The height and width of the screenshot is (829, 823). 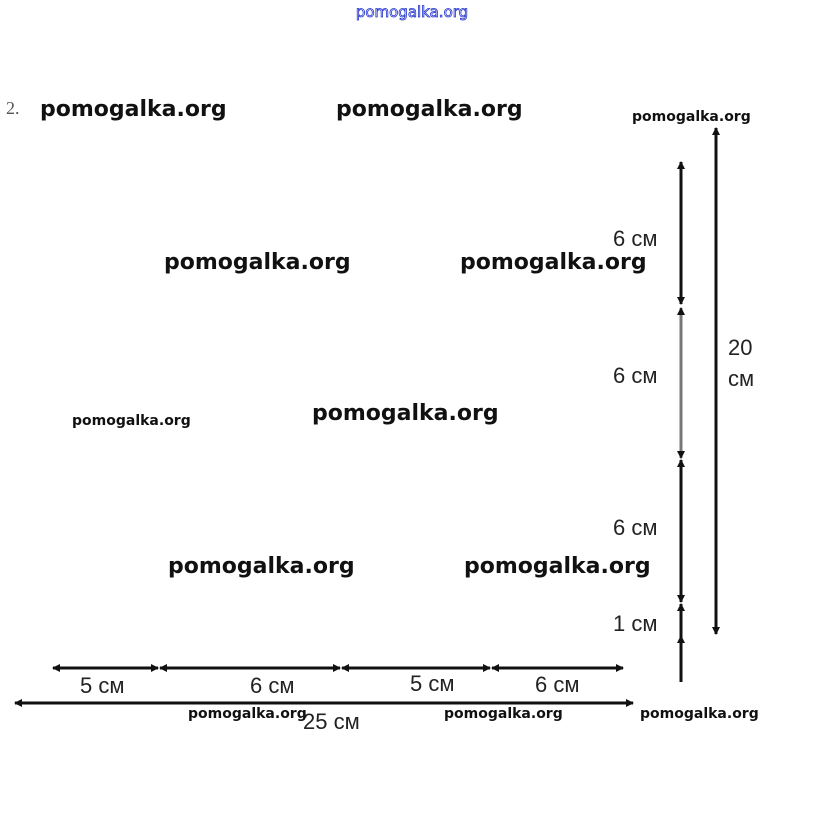 What do you see at coordinates (412, 12) in the screenshot?
I see `header-watermark: pomogalka.org` at bounding box center [412, 12].